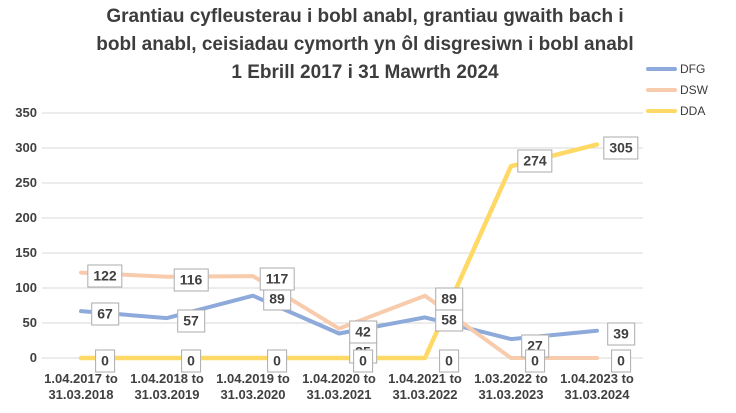  What do you see at coordinates (191, 361) in the screenshot?
I see `data-label-dda-2: 0` at bounding box center [191, 361].